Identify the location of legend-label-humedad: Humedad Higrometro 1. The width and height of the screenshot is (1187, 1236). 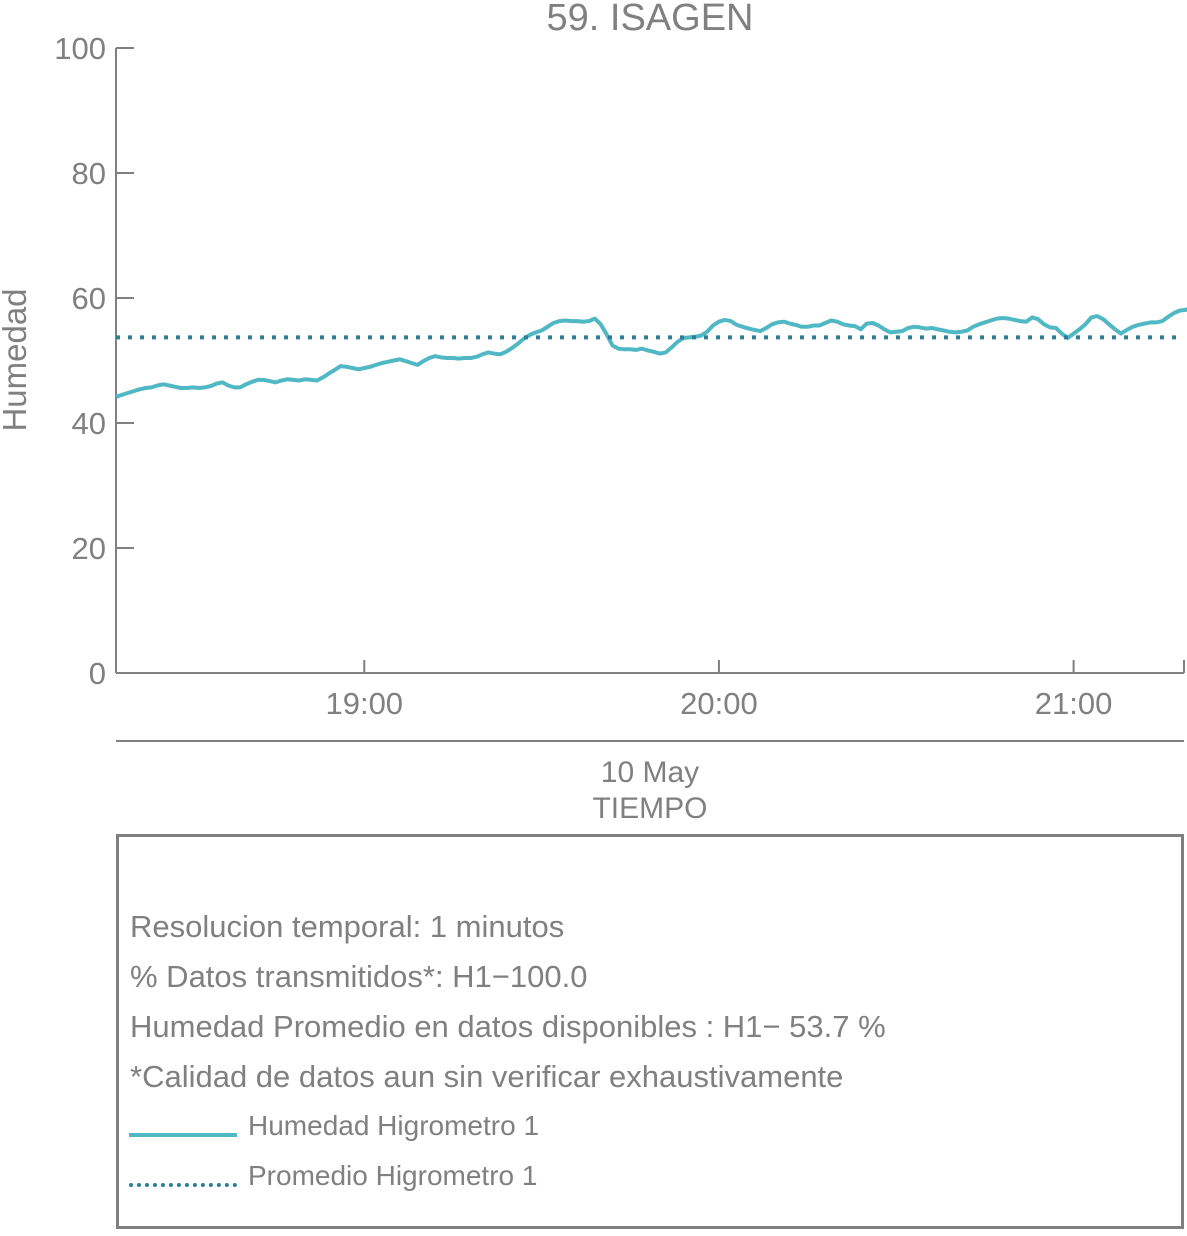
(394, 1125).